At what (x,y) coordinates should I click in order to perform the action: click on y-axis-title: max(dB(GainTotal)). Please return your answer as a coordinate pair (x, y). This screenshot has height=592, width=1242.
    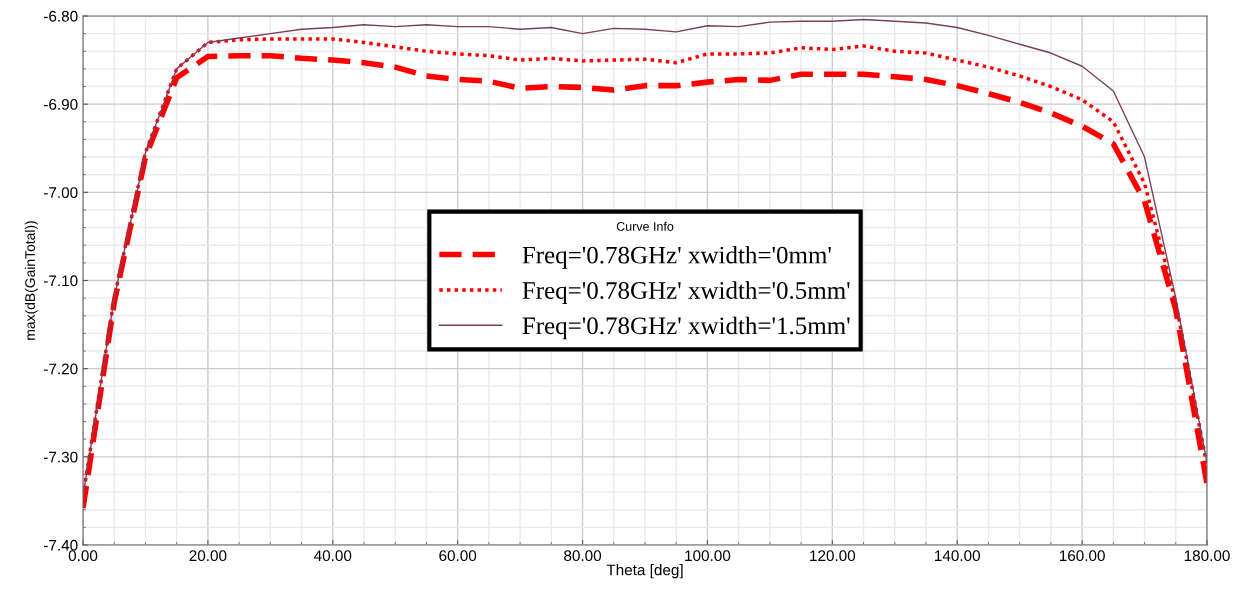
    Looking at the image, I should click on (31, 280).